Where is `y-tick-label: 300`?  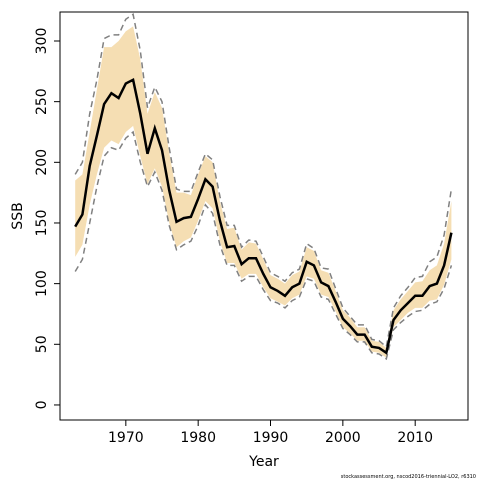 y-tick-label: 300 is located at coordinates (42, 41).